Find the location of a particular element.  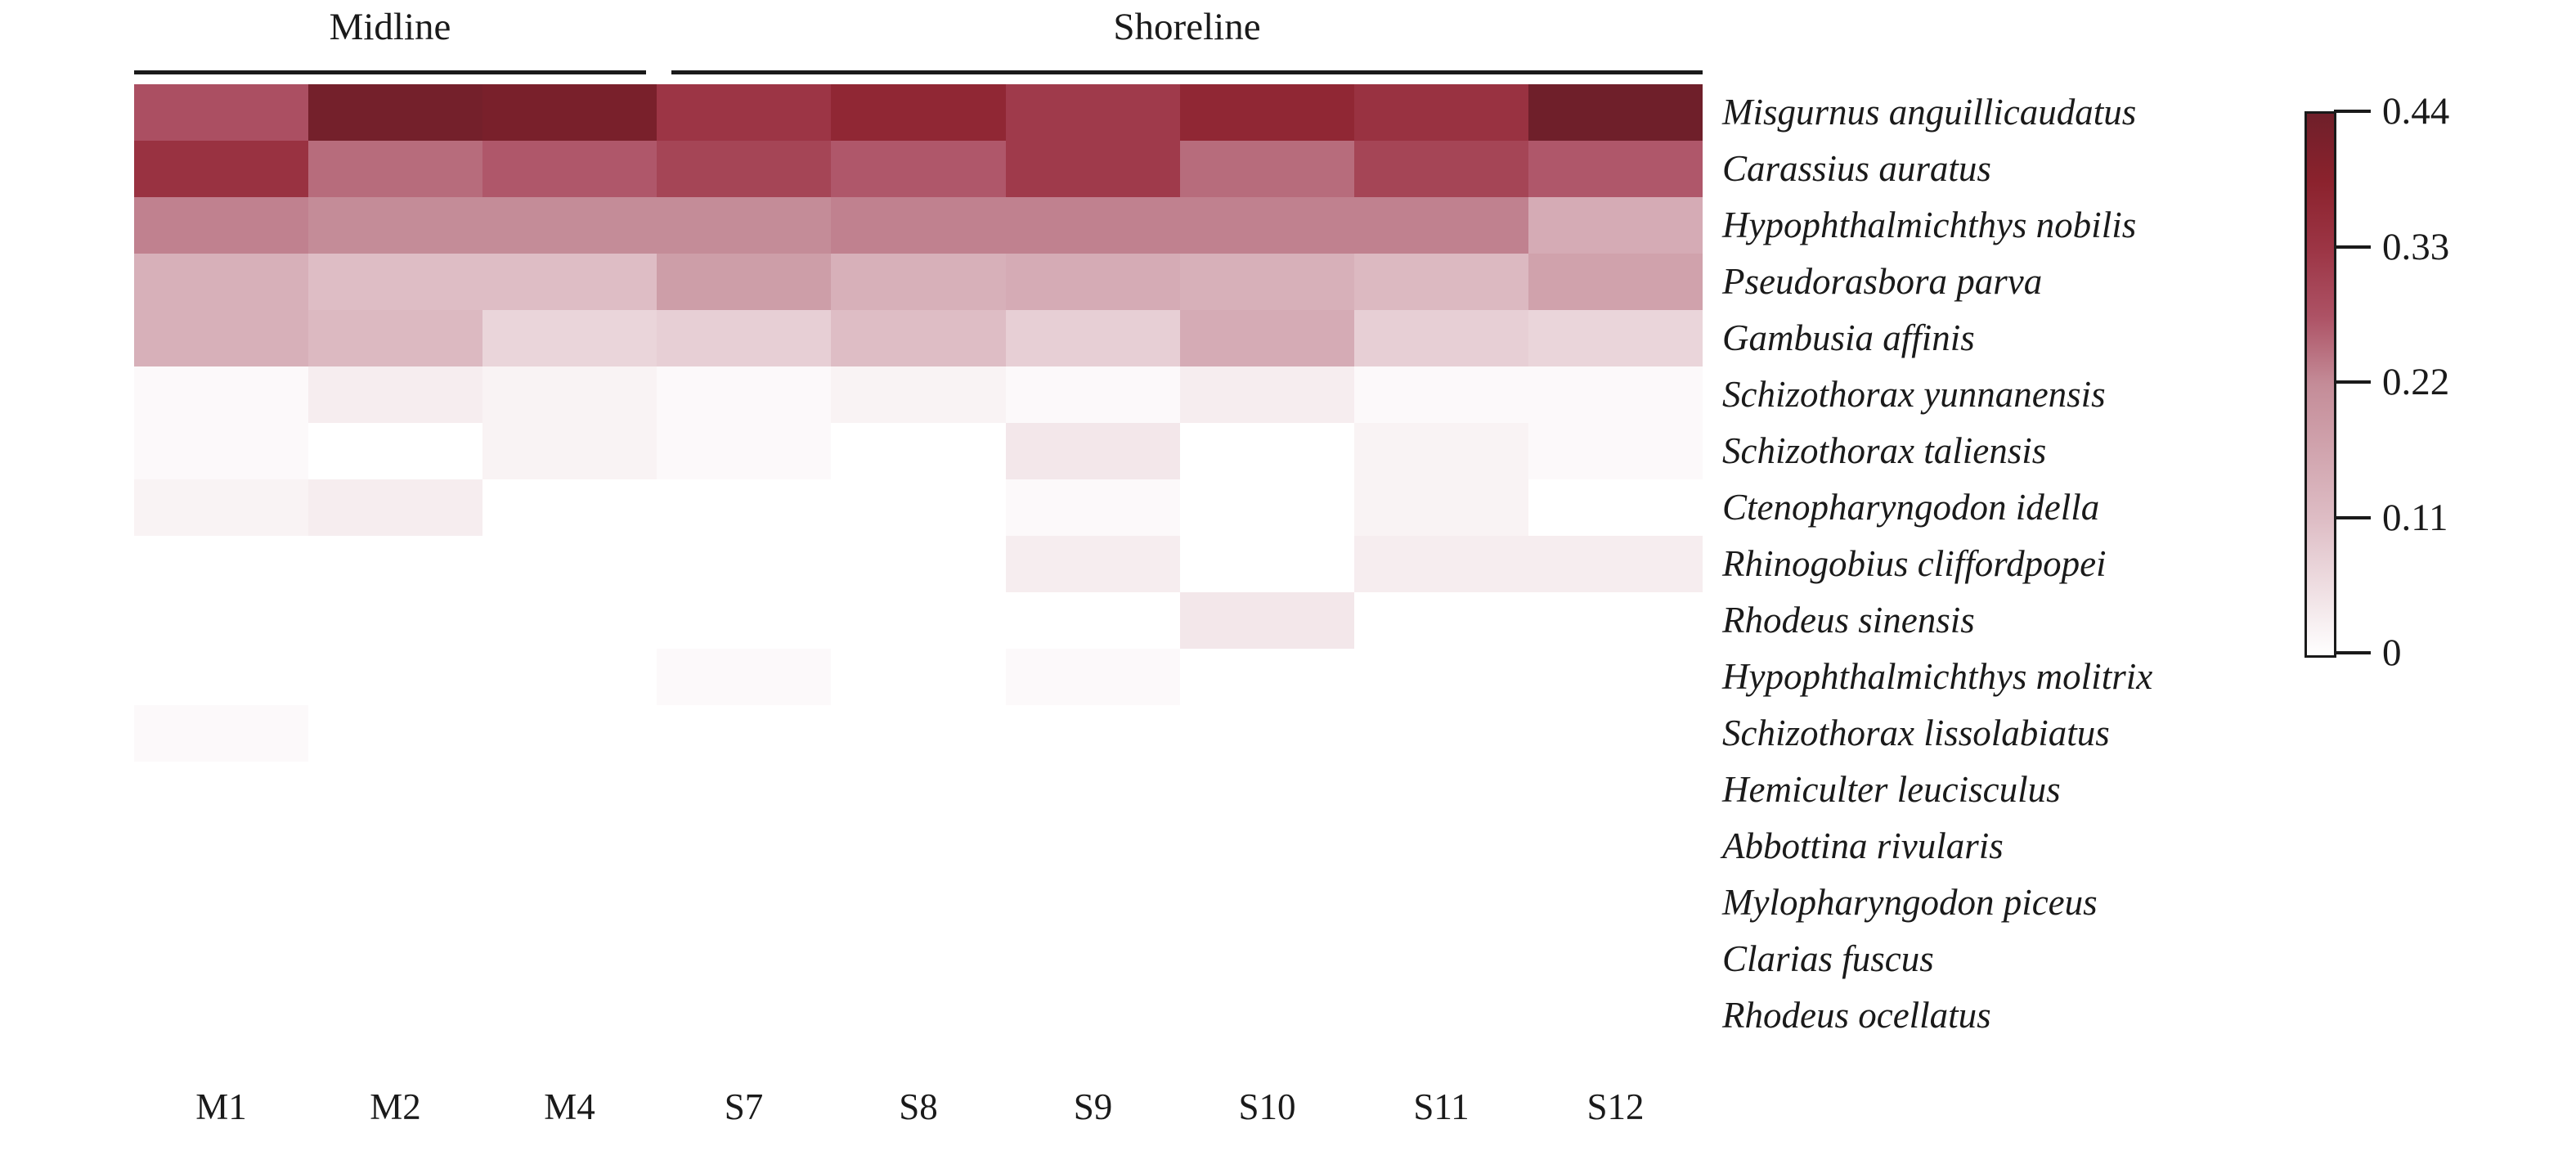

species-label: Hypophthalmichthys molitrix is located at coordinates (1938, 676).